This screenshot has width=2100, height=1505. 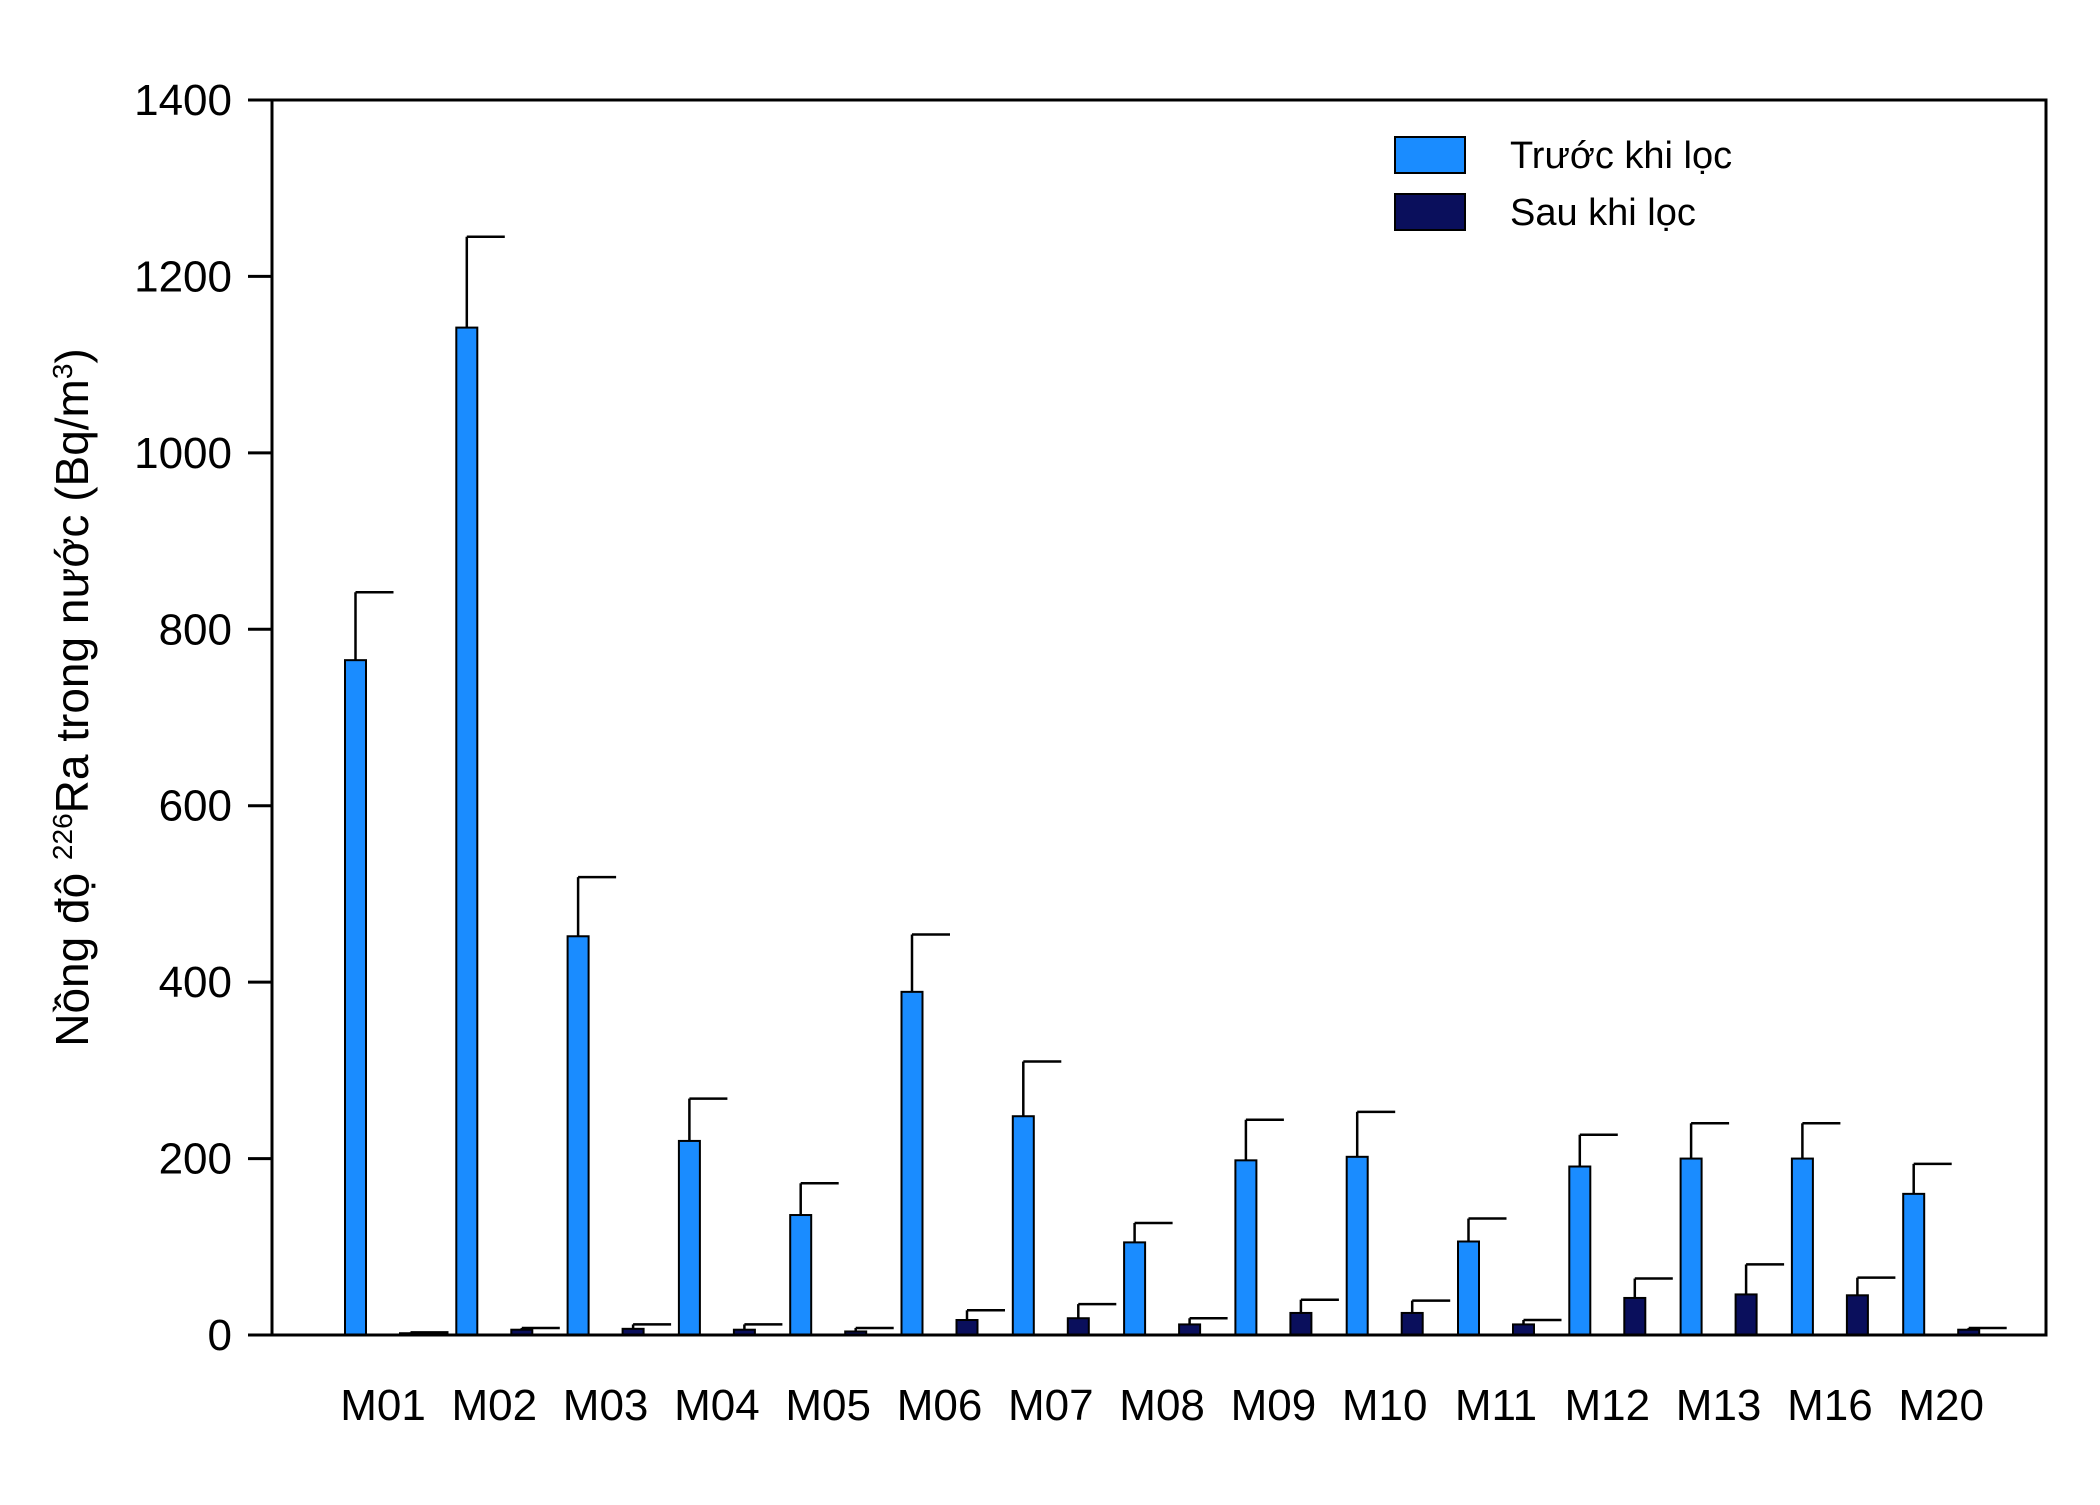 What do you see at coordinates (62, 372) in the screenshot?
I see `y-axis-title-superscript: 3` at bounding box center [62, 372].